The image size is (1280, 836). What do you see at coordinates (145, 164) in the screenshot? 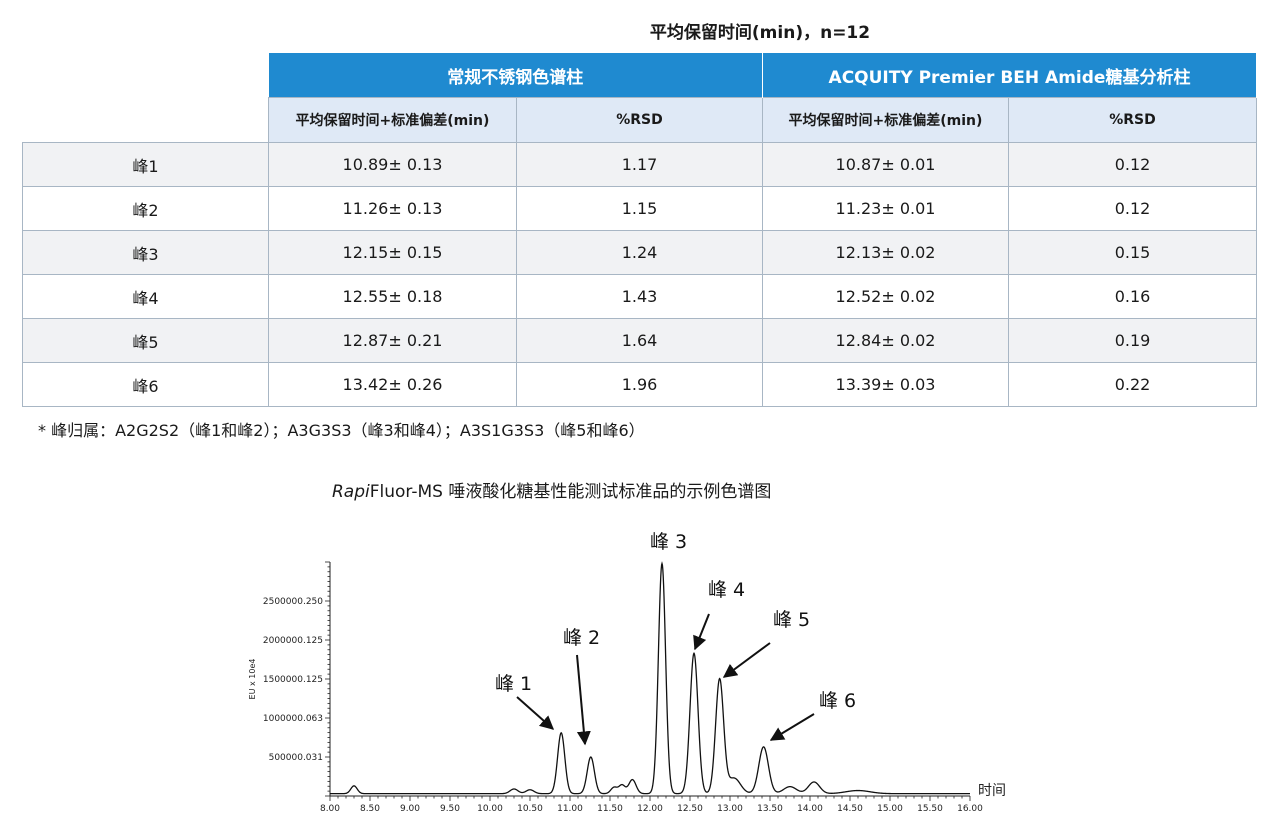
I see `row-label: 峰1` at bounding box center [145, 164].